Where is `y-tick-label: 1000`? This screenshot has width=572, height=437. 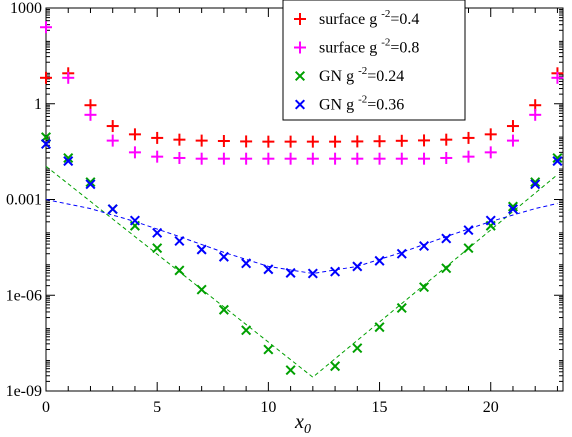 y-tick-label: 1000 is located at coordinates (26, 8).